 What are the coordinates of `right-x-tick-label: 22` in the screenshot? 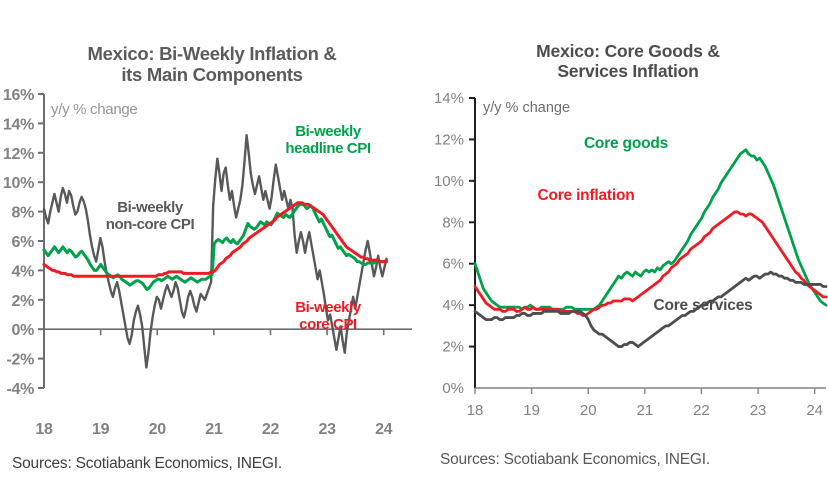 It's located at (701, 410).